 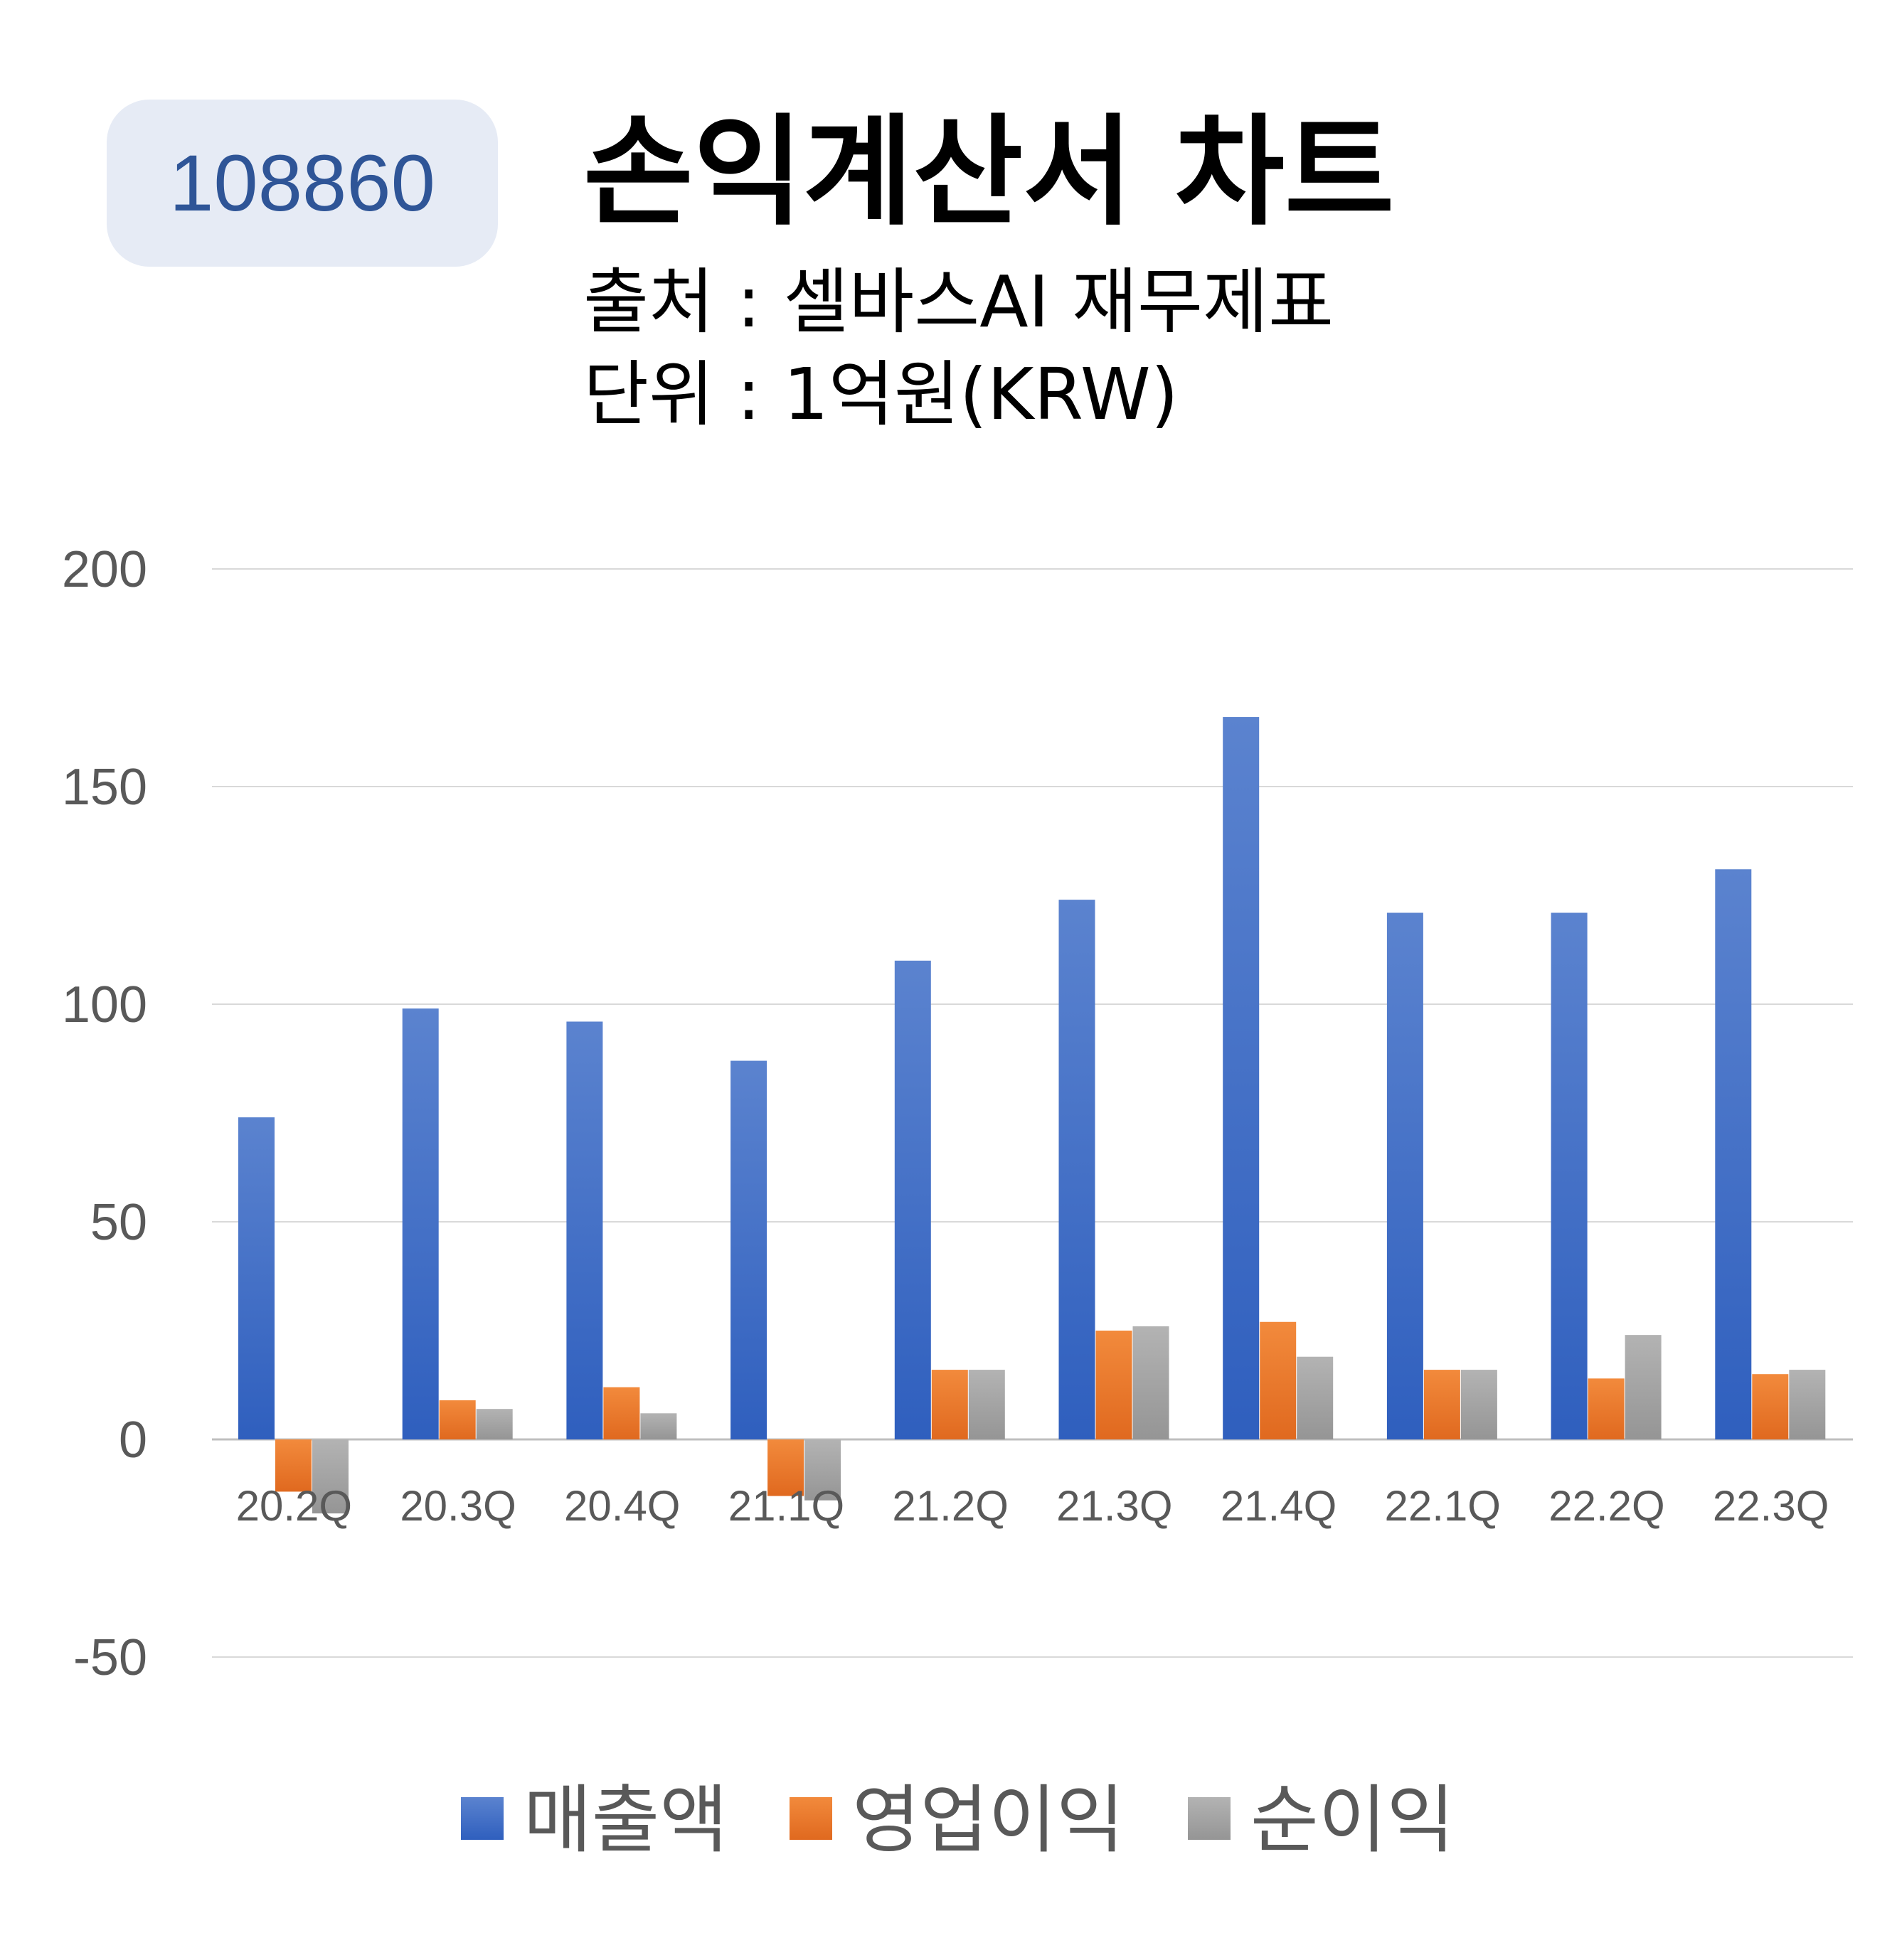 What do you see at coordinates (1606, 1506) in the screenshot?
I see `x-category-label: 22.2Q` at bounding box center [1606, 1506].